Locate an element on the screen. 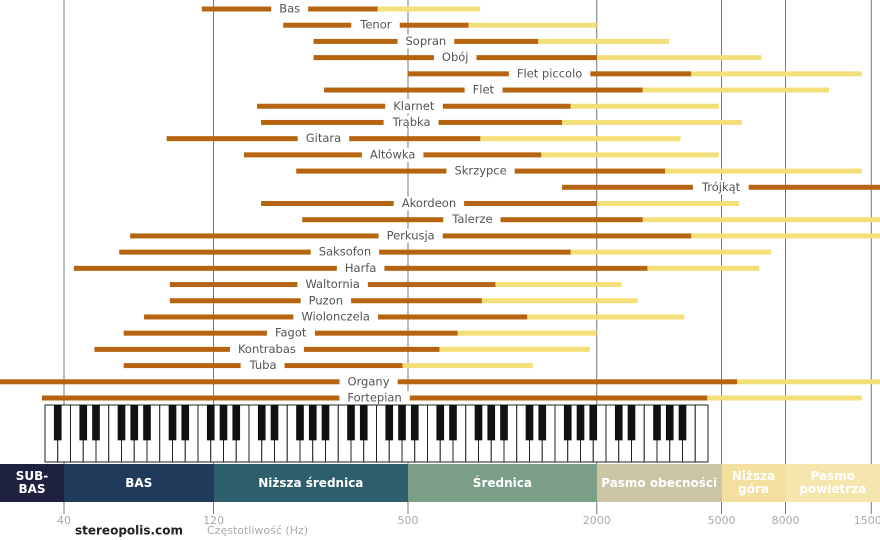  keyboard is located at coordinates (376, 433).